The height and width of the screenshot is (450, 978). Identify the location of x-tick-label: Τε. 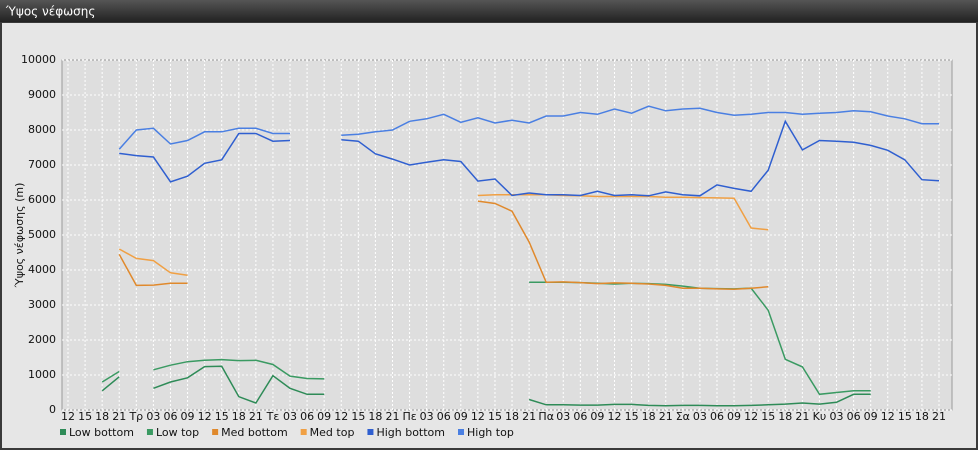
(273, 416).